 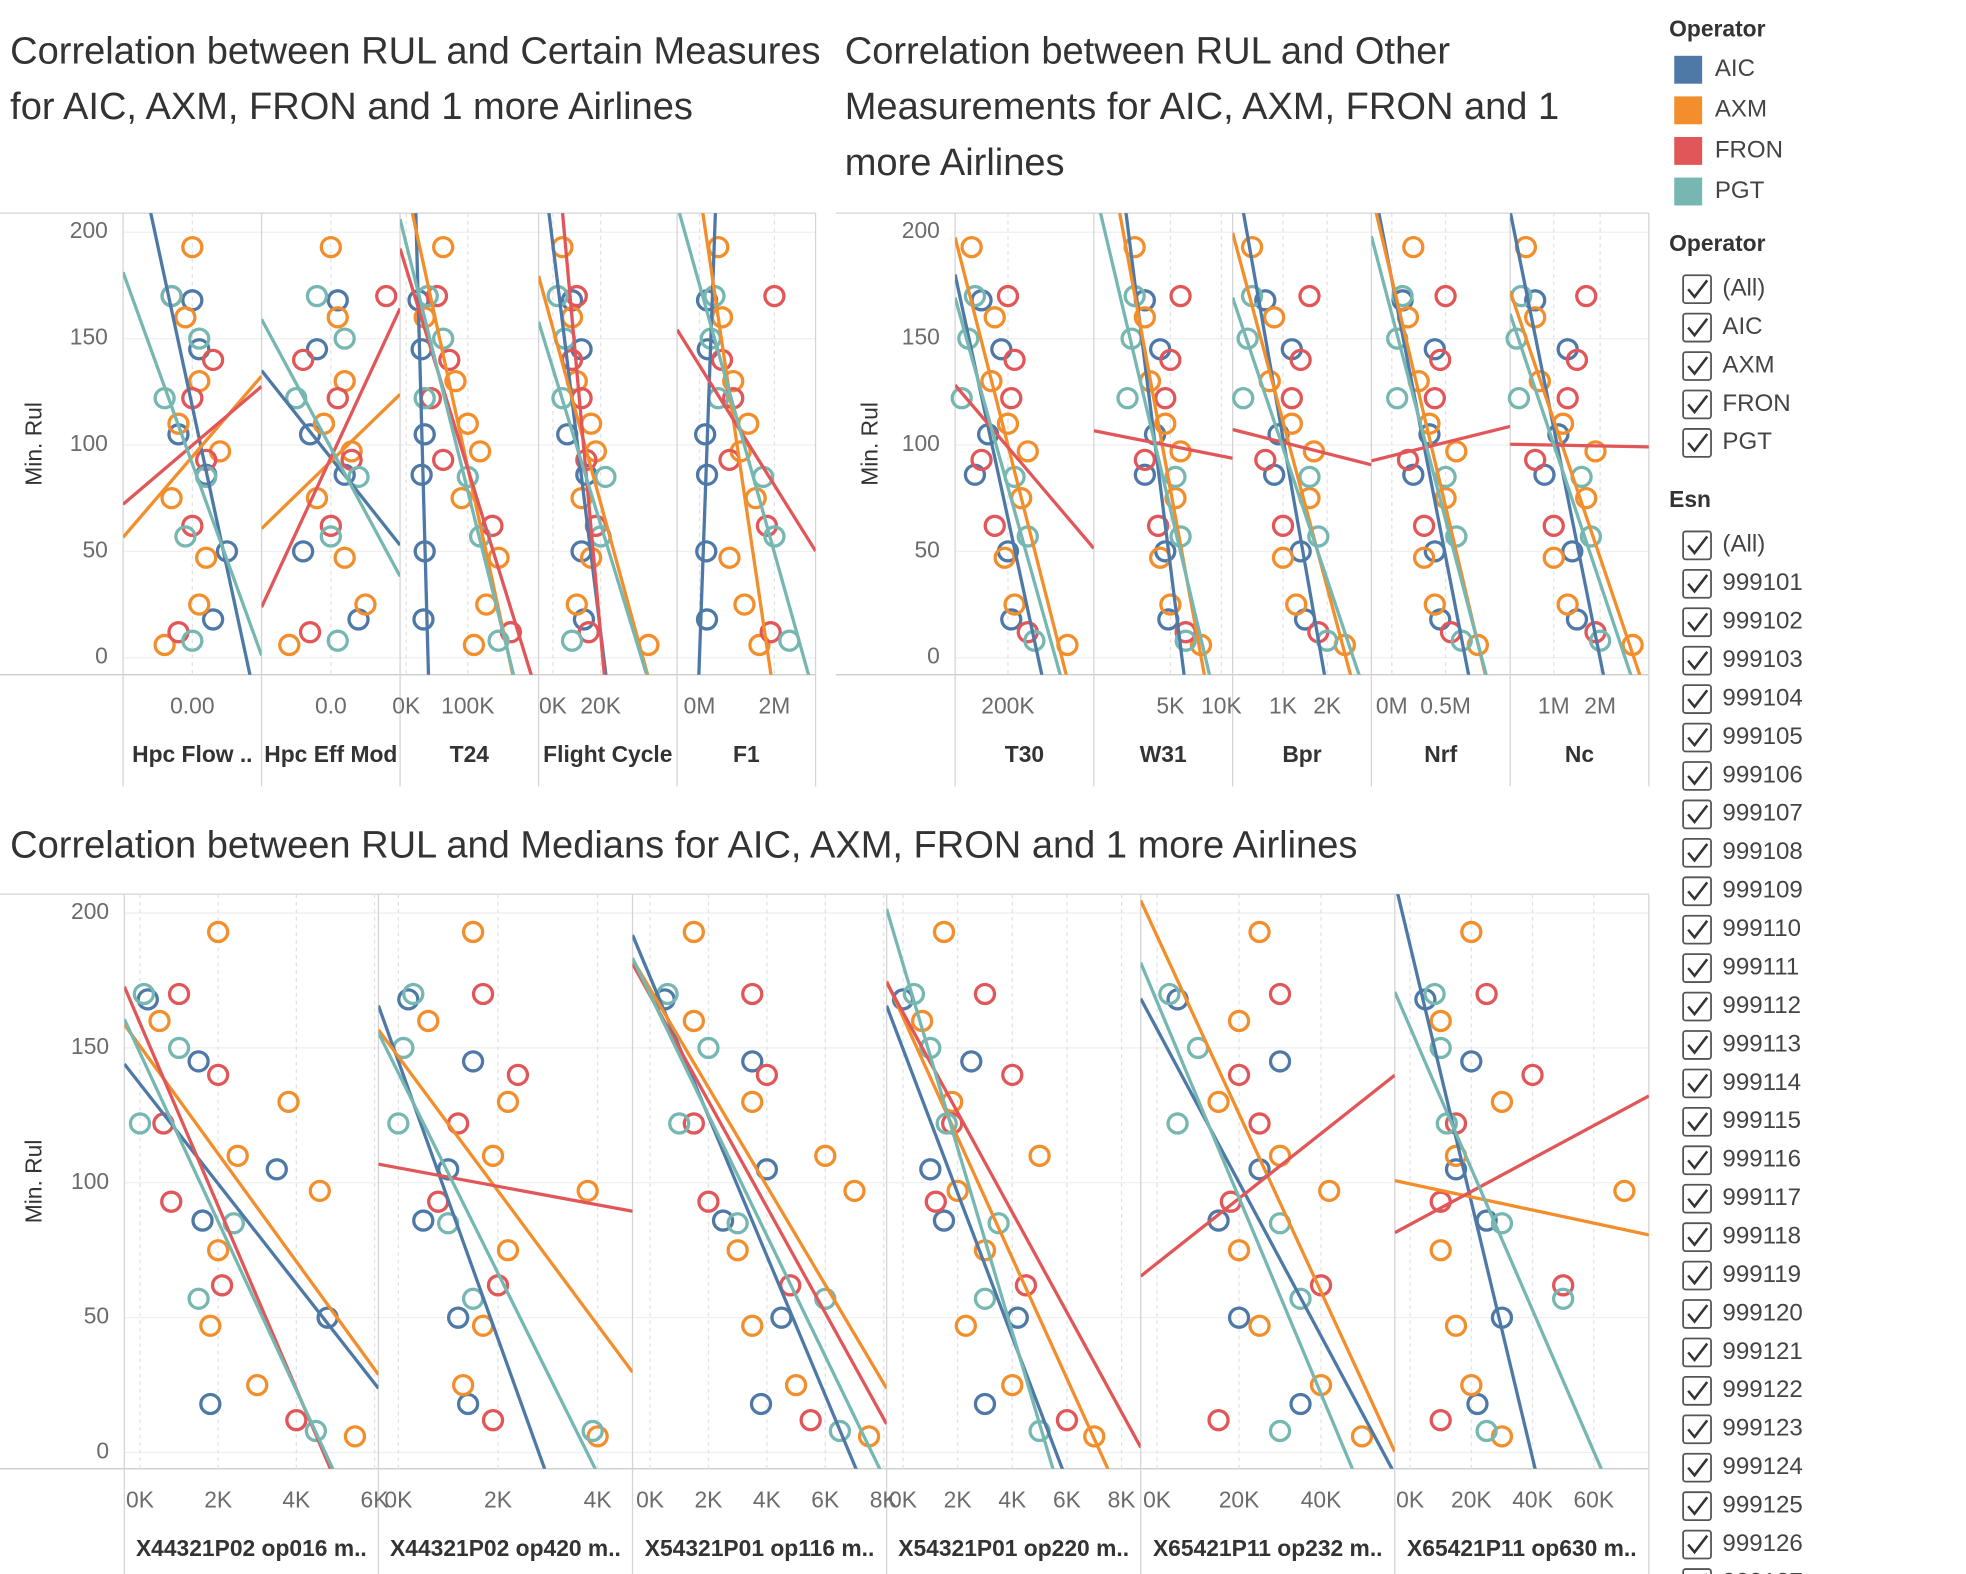 I want to click on filter-checkbox: 999127, so click(x=1742, y=1571).